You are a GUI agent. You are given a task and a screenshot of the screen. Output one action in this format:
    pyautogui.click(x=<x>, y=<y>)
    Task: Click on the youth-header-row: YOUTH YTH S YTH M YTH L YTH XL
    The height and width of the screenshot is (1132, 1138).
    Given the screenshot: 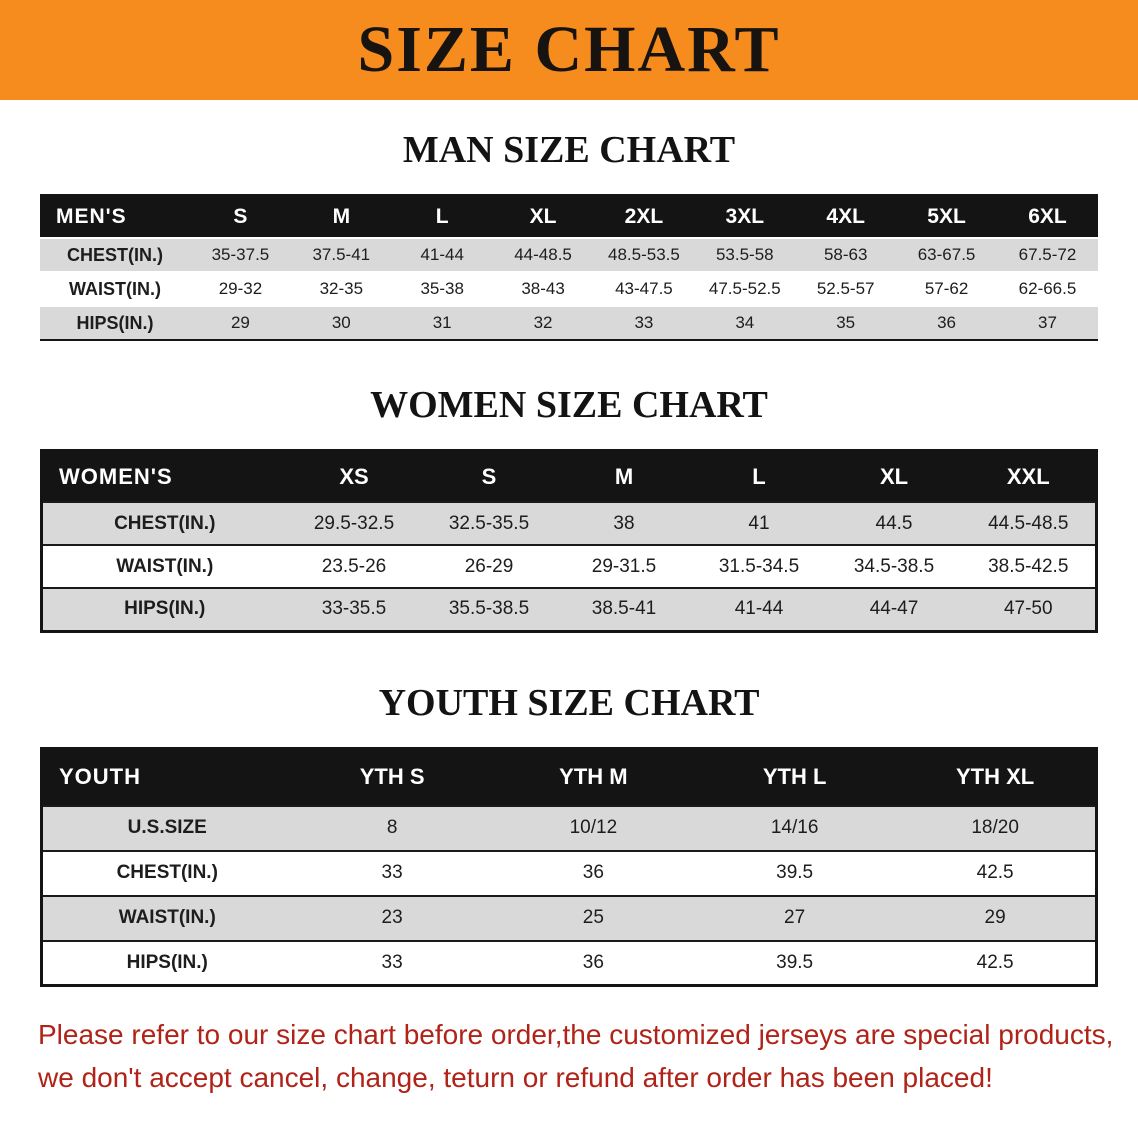 What is the action you would take?
    pyautogui.click(x=569, y=777)
    